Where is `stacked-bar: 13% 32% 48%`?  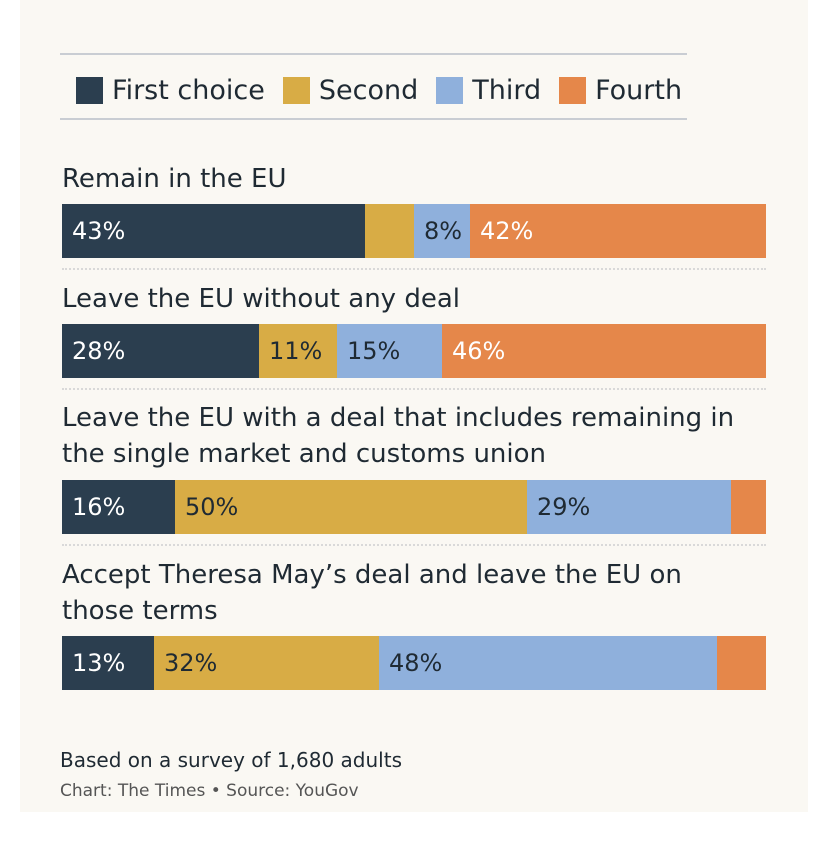
stacked-bar: 13% 32% 48% is located at coordinates (414, 663).